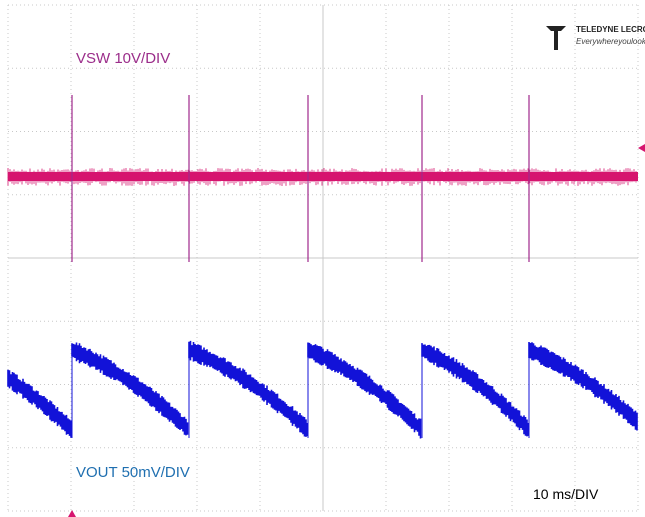  Describe the element at coordinates (133, 472) in the screenshot. I see `vout-label: VOUT 50mV/DIV` at that location.